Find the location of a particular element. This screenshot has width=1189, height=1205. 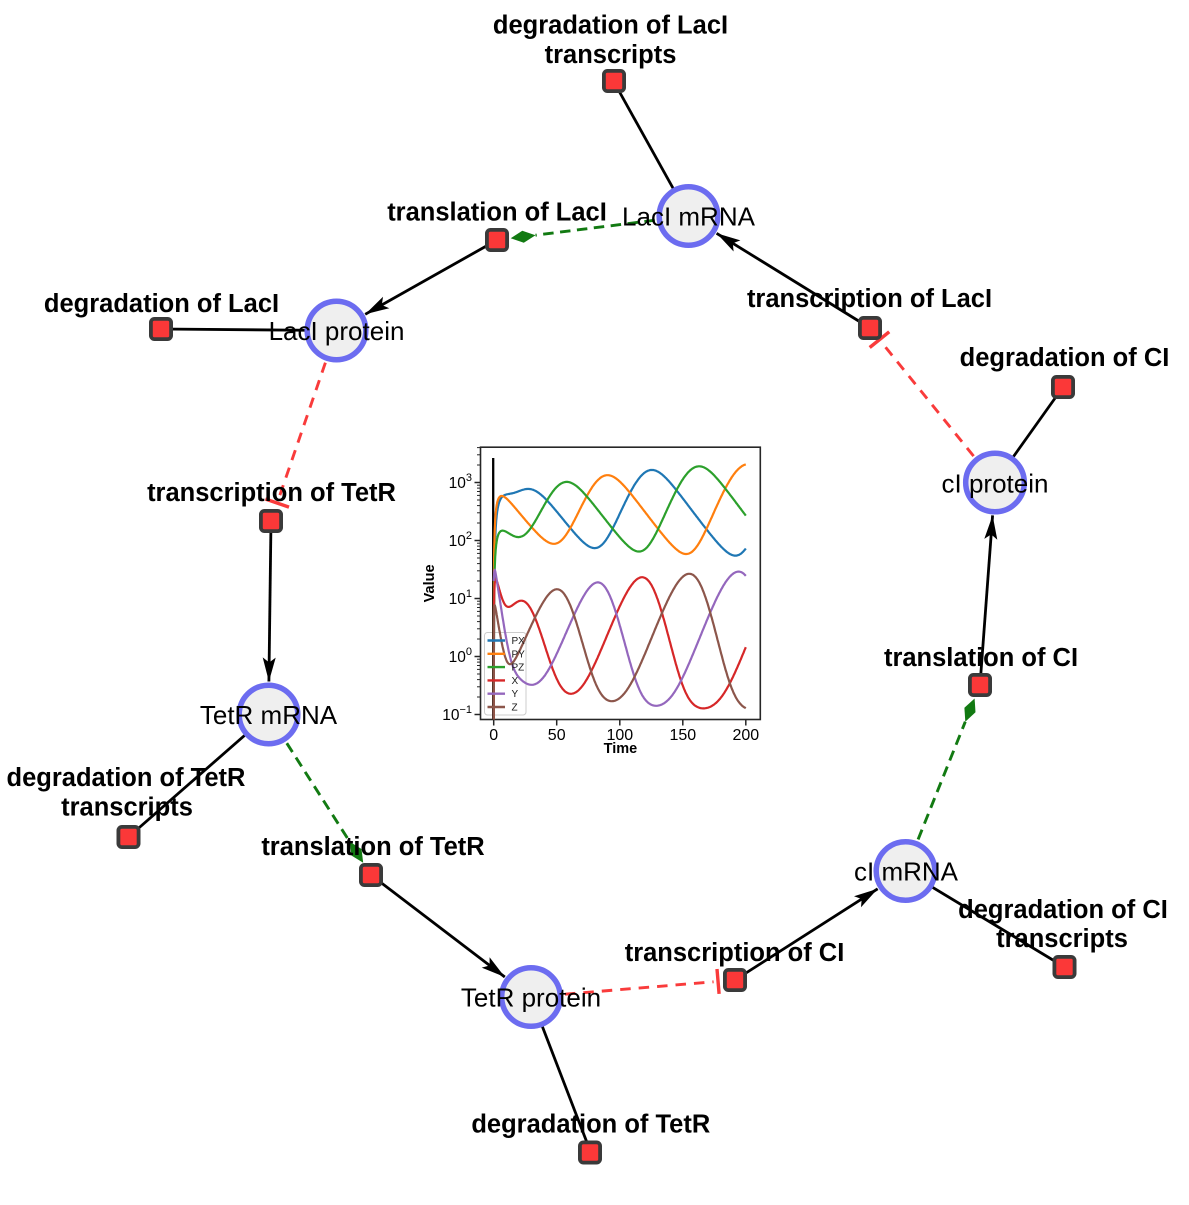

svg-text: cI protein is located at coordinates (995, 484).